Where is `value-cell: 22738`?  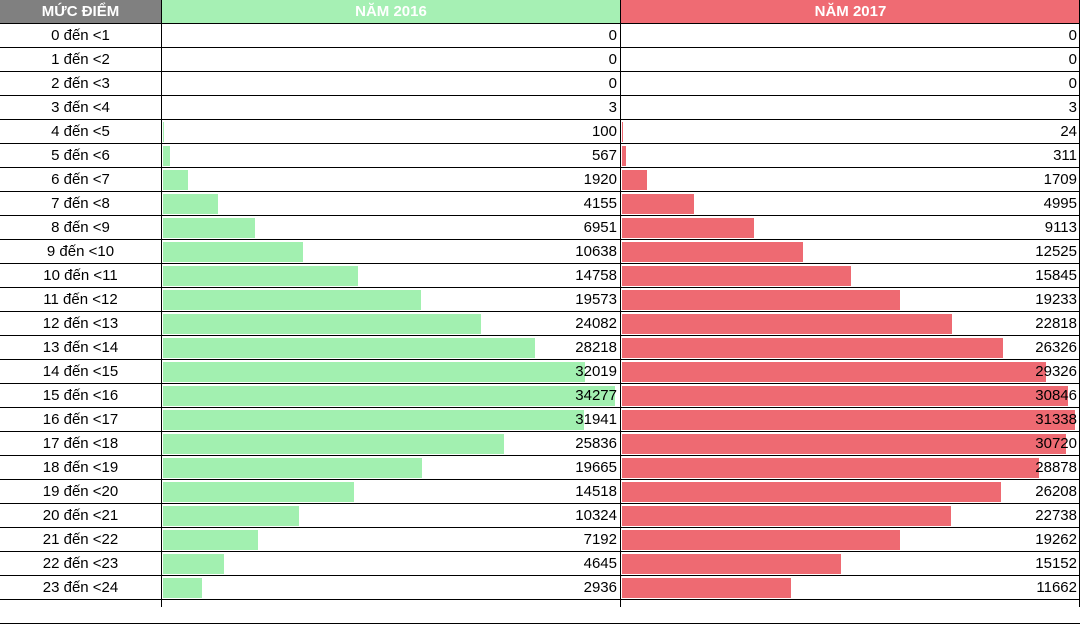 value-cell: 22738 is located at coordinates (850, 516).